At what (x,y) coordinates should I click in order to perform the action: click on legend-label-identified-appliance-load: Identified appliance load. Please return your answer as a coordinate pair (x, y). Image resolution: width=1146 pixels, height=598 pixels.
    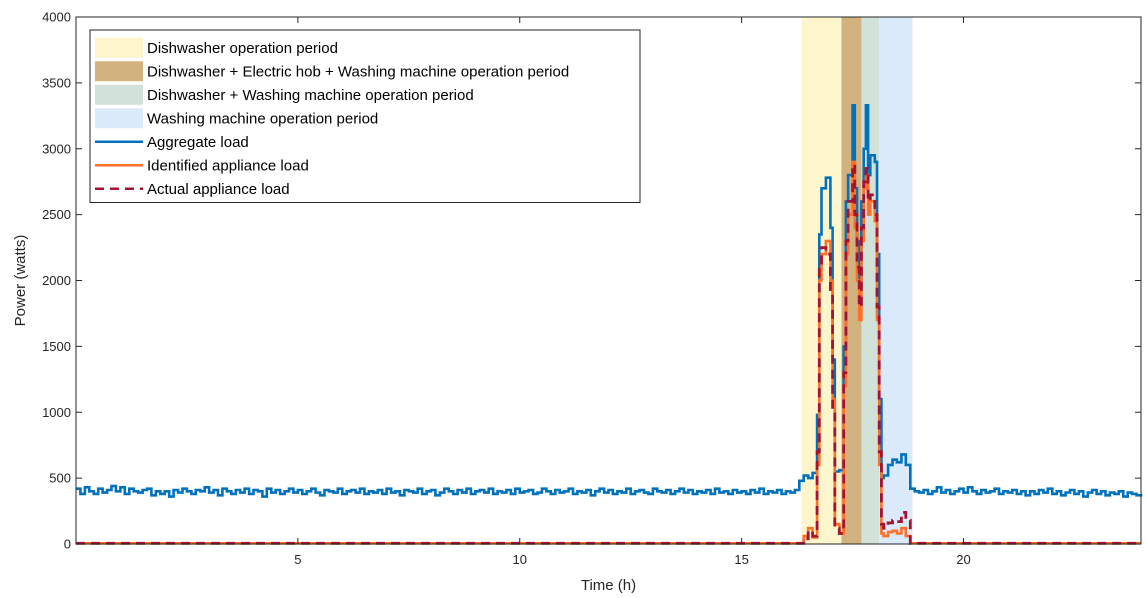
    Looking at the image, I should click on (228, 165).